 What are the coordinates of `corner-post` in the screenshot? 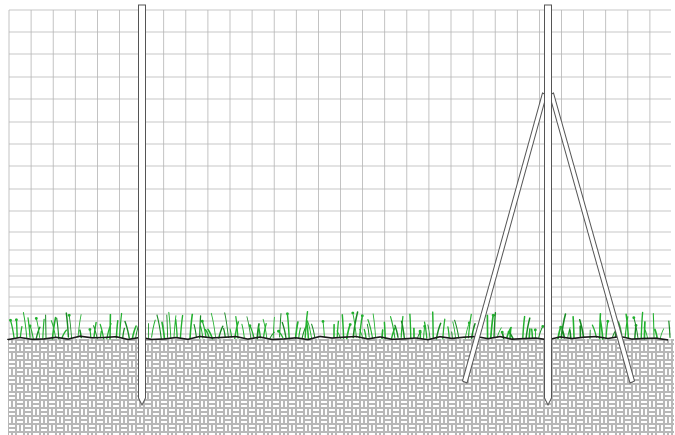 It's located at (548, 205).